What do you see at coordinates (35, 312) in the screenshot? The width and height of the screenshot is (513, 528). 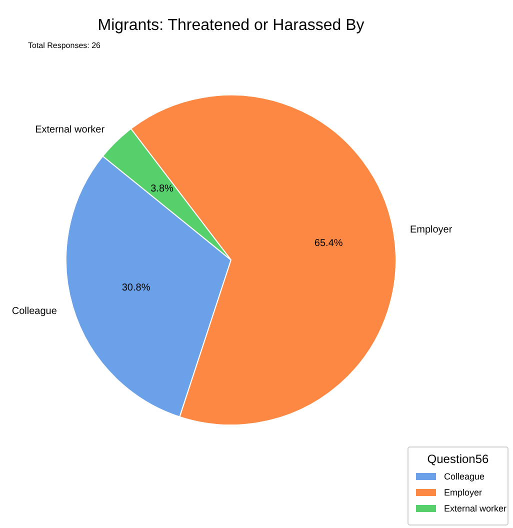 I see `slice-label: Colleague` at bounding box center [35, 312].